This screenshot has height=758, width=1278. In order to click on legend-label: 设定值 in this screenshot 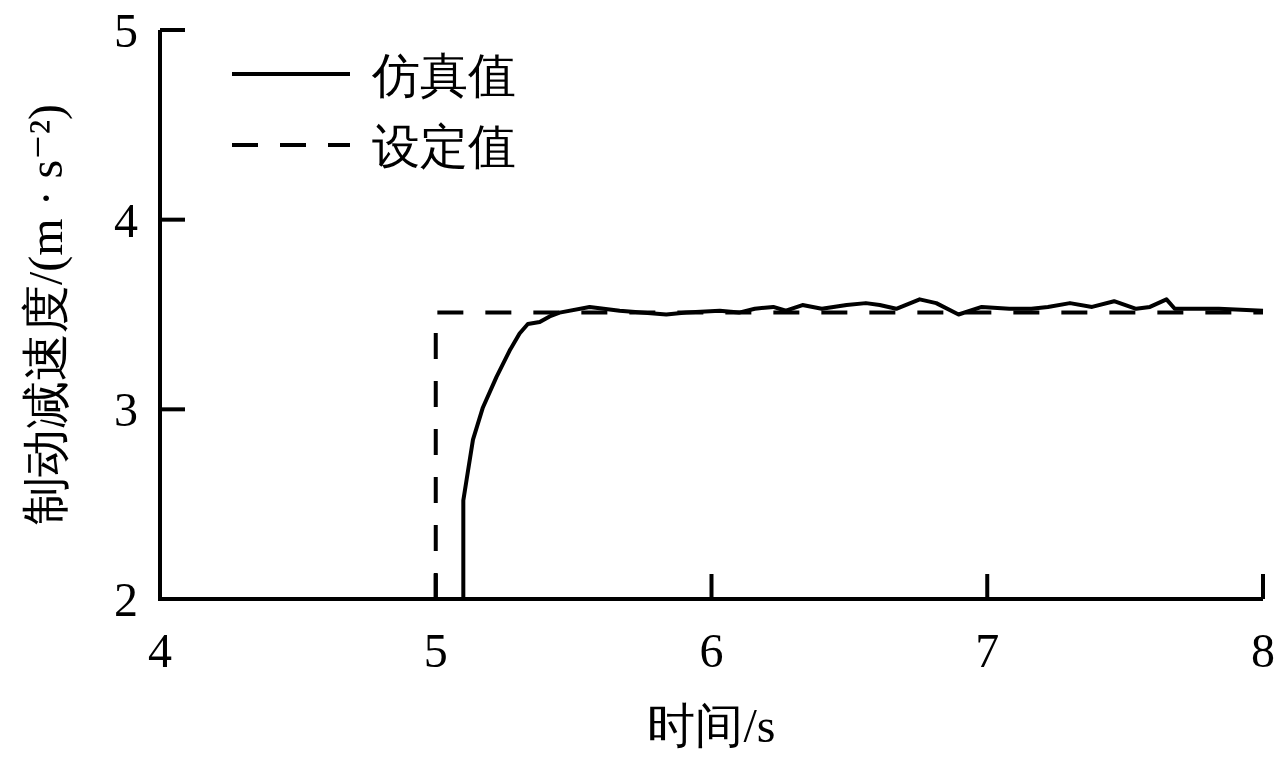, I will do `click(444, 146)`.